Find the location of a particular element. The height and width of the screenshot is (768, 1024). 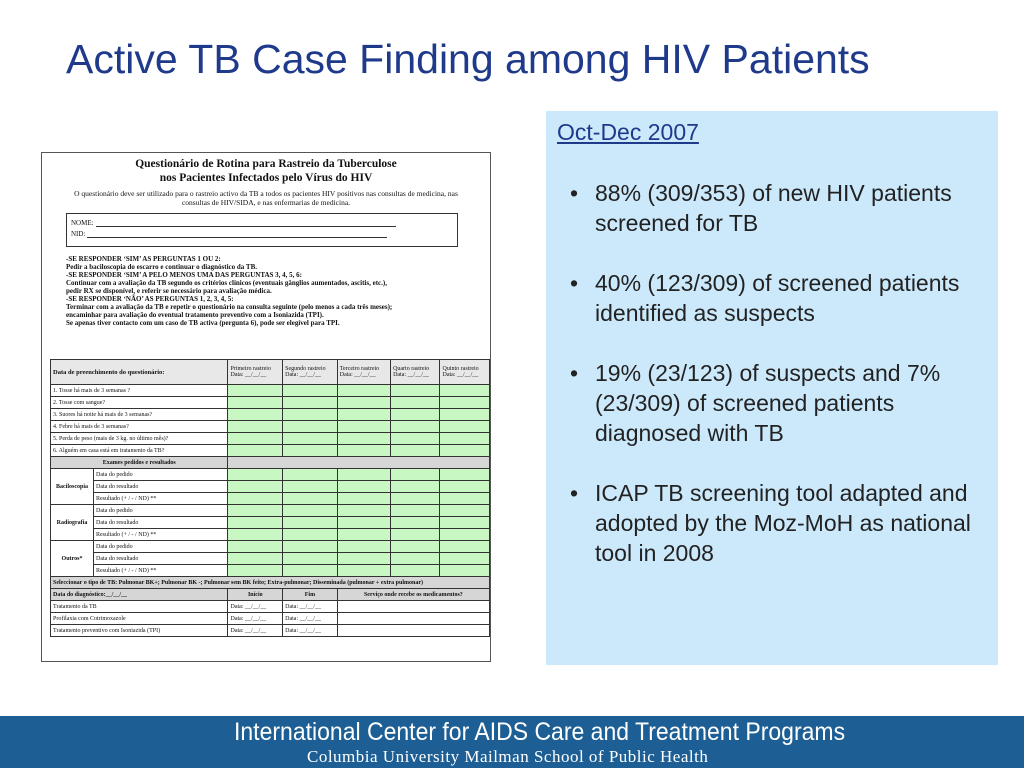

col-screening-4: Quarto rastreio Data: __/__/__ is located at coordinates (415, 372).